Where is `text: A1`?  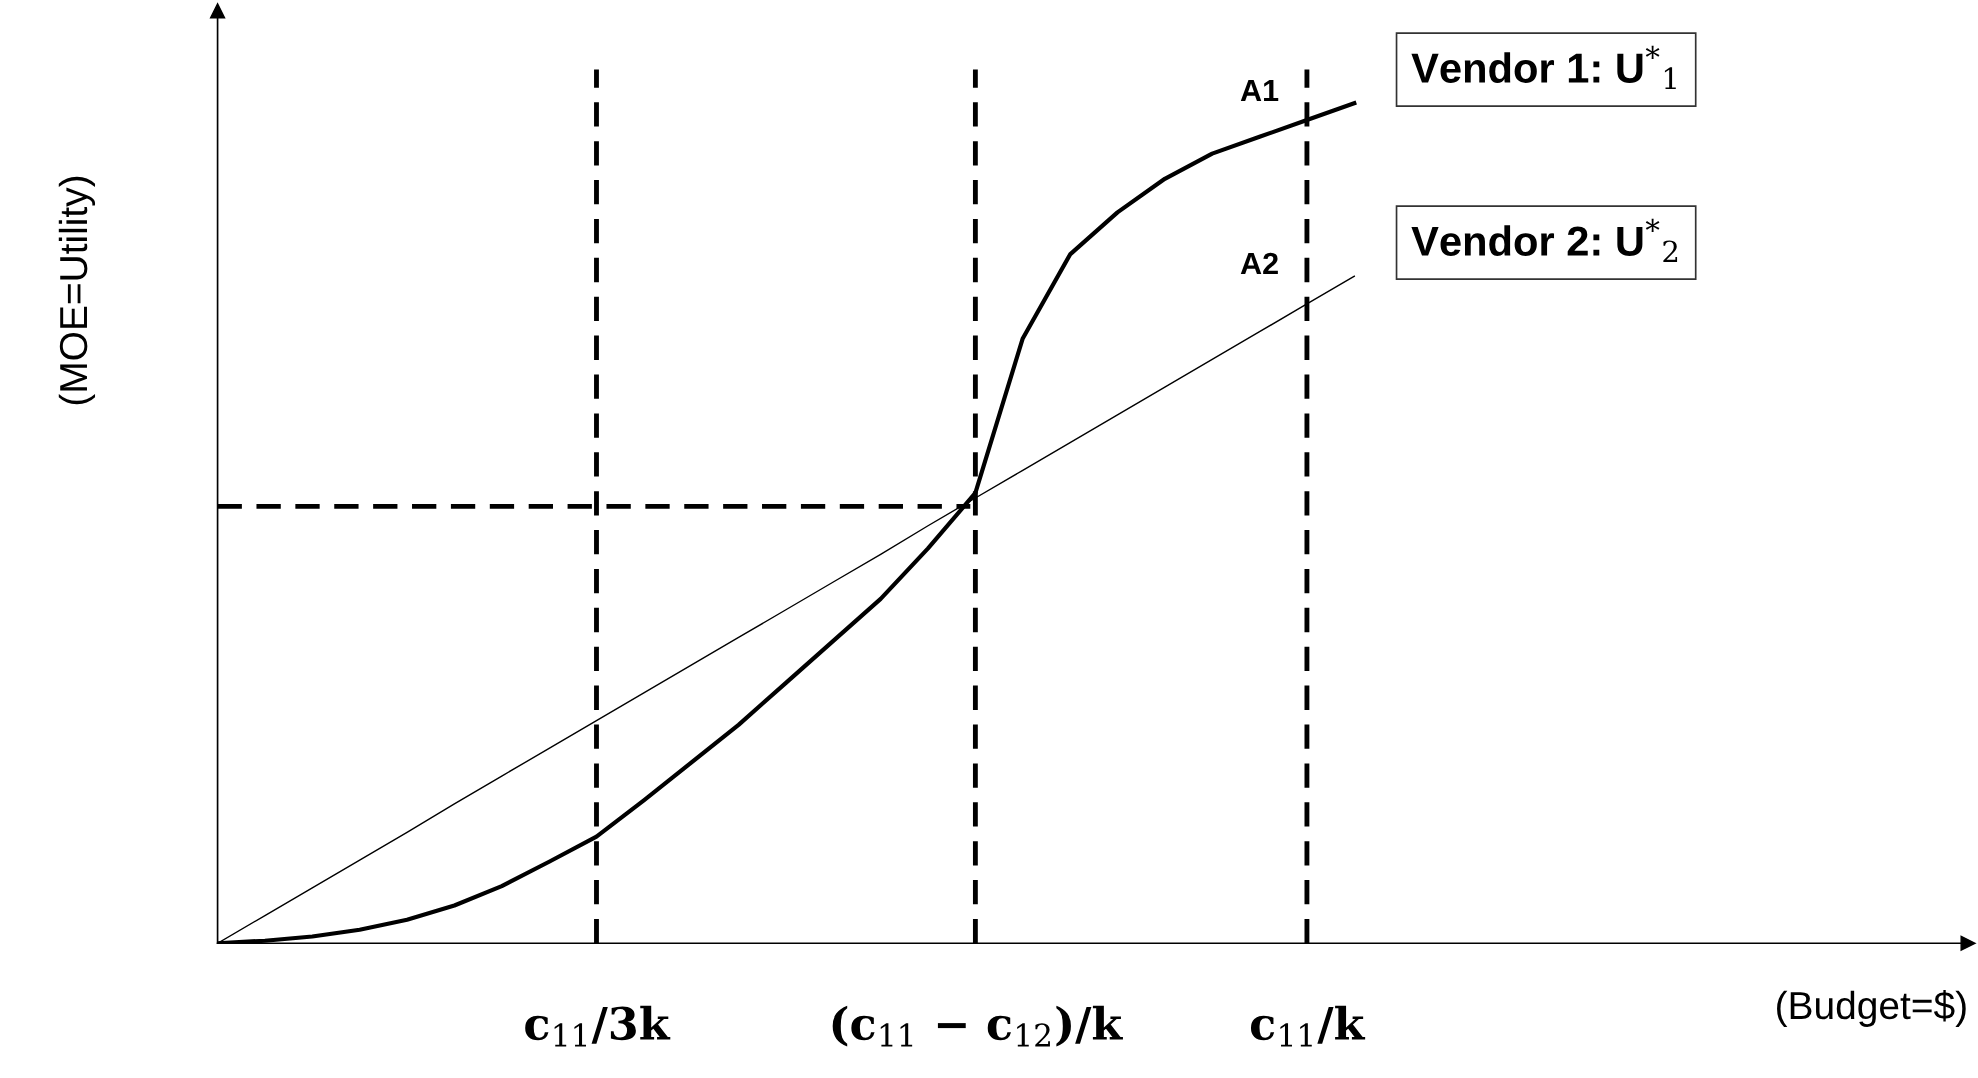
text: A1 is located at coordinates (1259, 91).